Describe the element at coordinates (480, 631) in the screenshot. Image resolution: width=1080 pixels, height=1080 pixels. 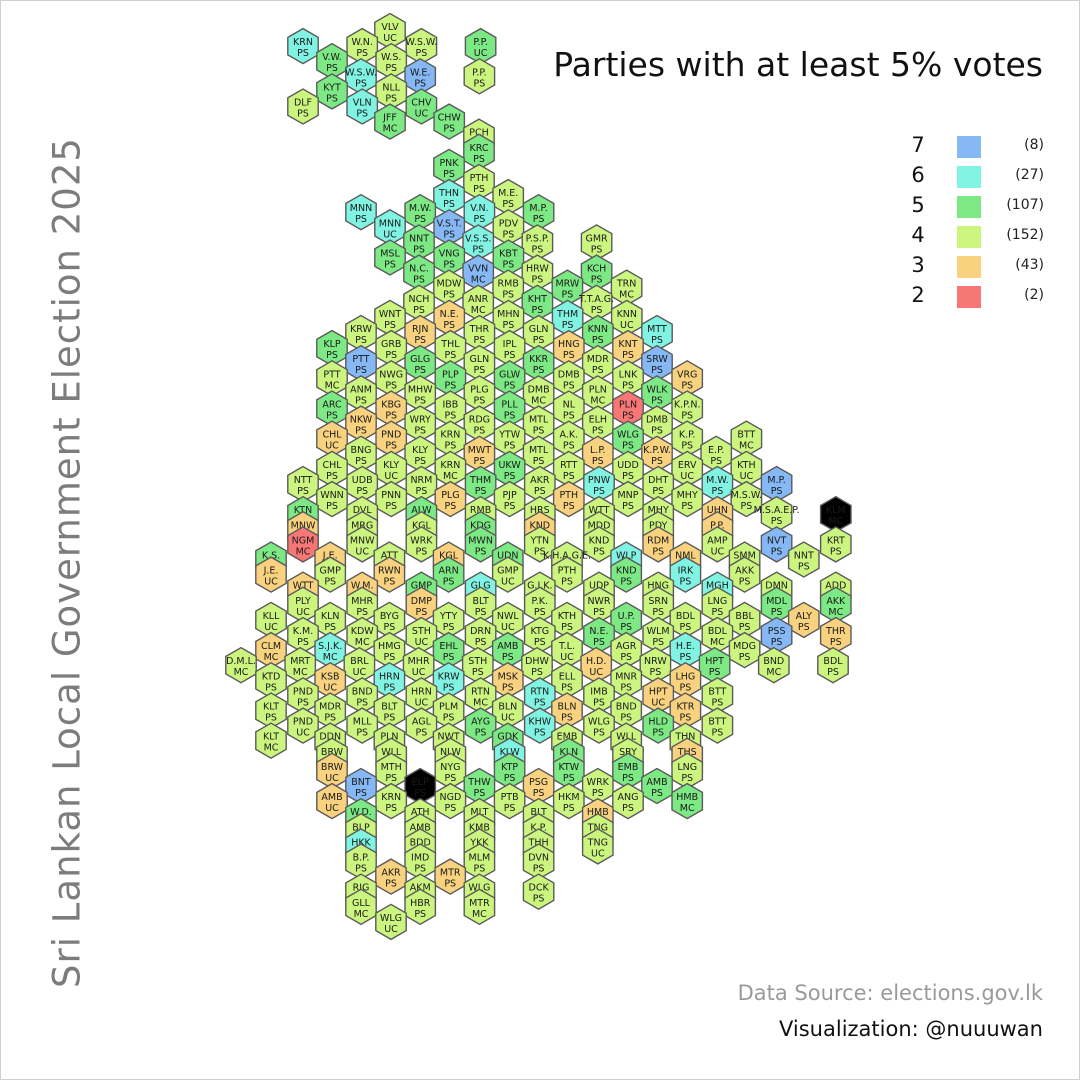
I see `hex-code: DRN` at that location.